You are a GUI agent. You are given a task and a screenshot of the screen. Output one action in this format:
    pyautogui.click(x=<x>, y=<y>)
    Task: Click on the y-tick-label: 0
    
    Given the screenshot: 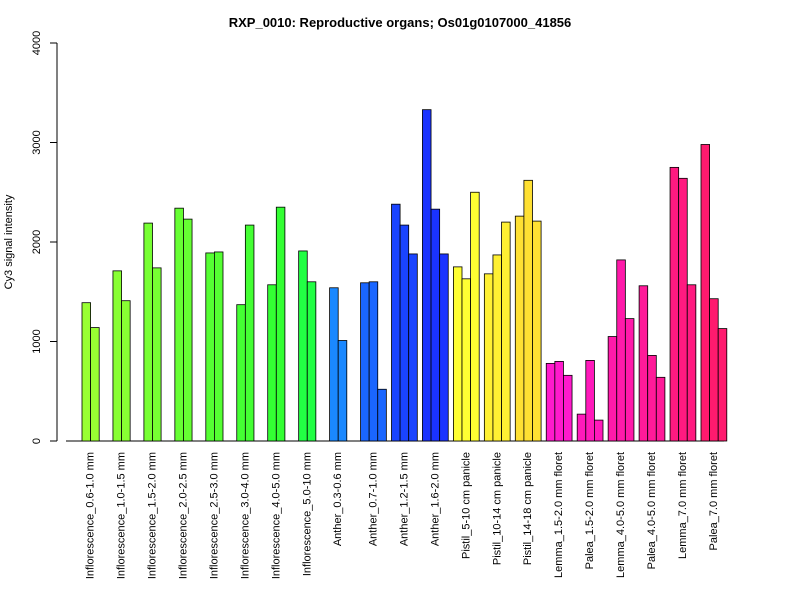 What is the action you would take?
    pyautogui.click(x=37, y=441)
    